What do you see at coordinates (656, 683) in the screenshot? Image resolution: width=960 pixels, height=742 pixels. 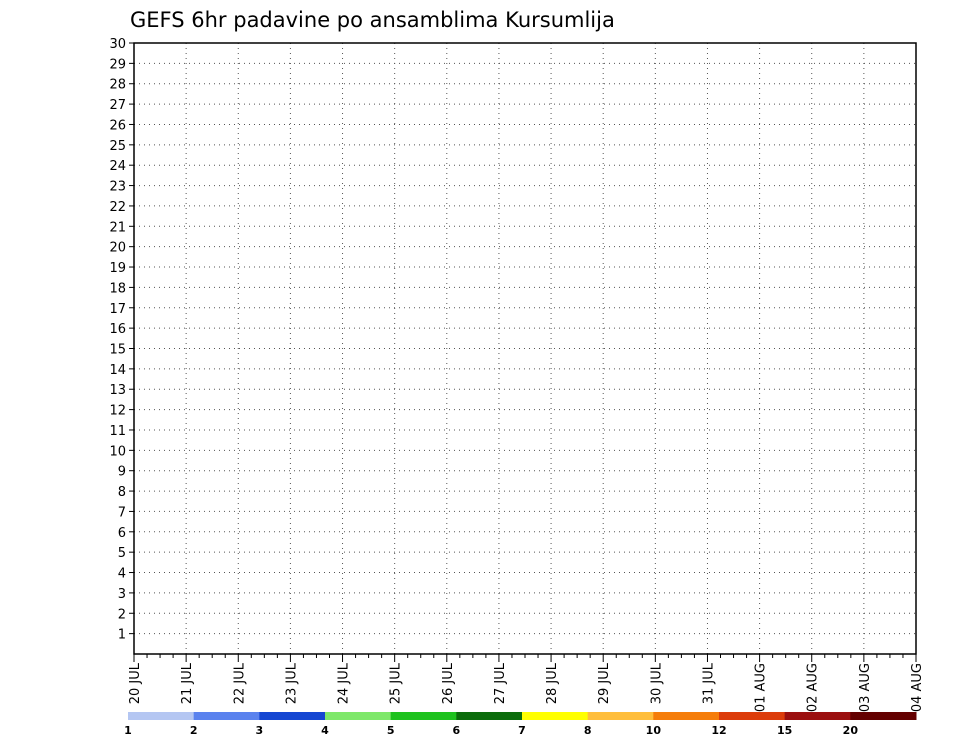 I see `x-tick-label: 30 JUL` at bounding box center [656, 683].